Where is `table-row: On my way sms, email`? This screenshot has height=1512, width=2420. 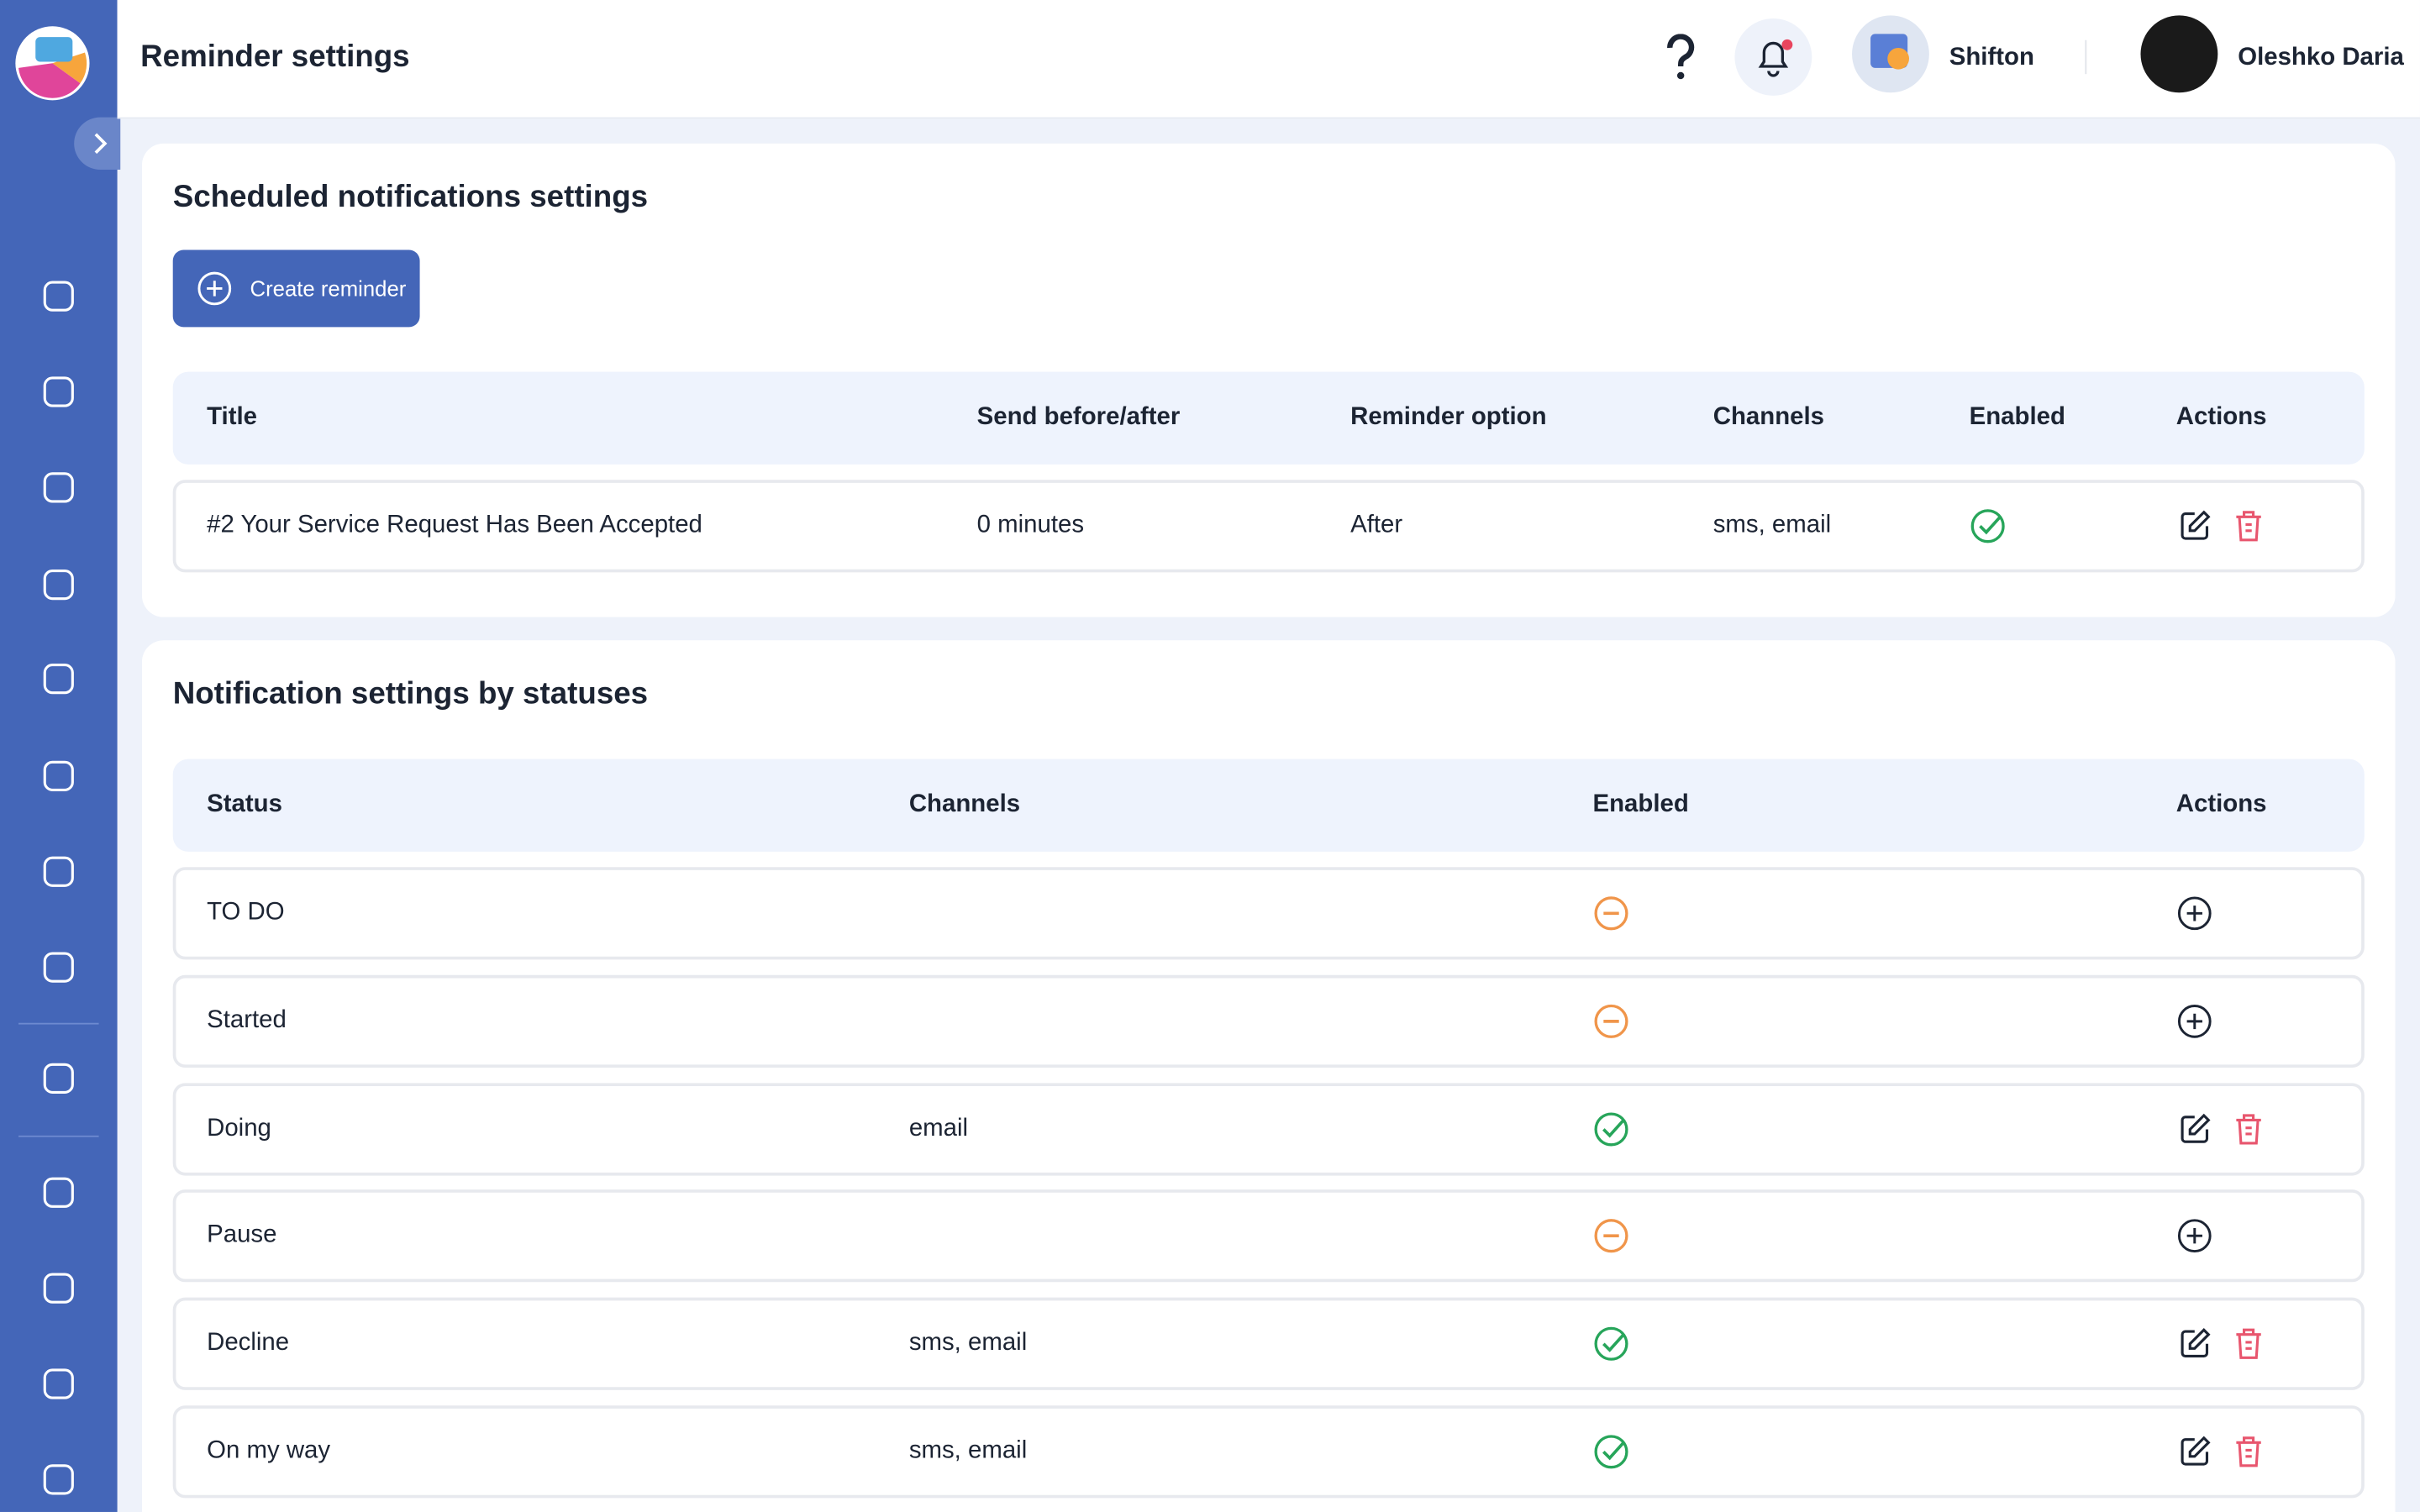
table-row: On my way sms, email is located at coordinates (1268, 1452).